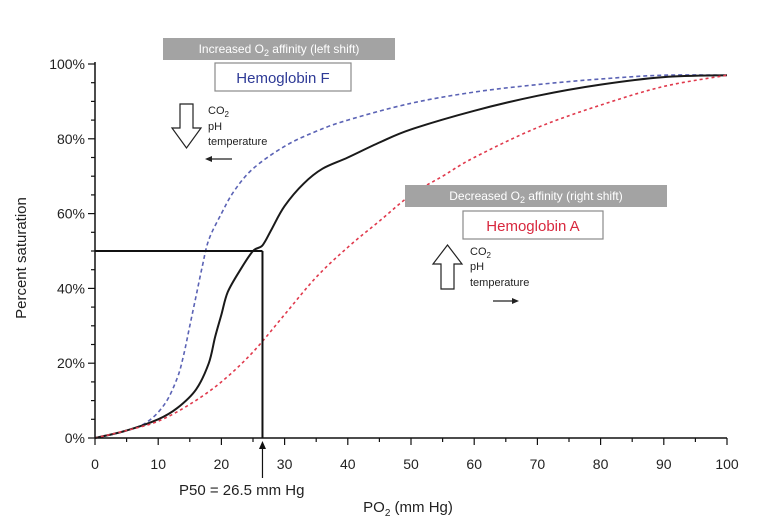  What do you see at coordinates (71, 214) in the screenshot?
I see `y-tick-label: 60%` at bounding box center [71, 214].